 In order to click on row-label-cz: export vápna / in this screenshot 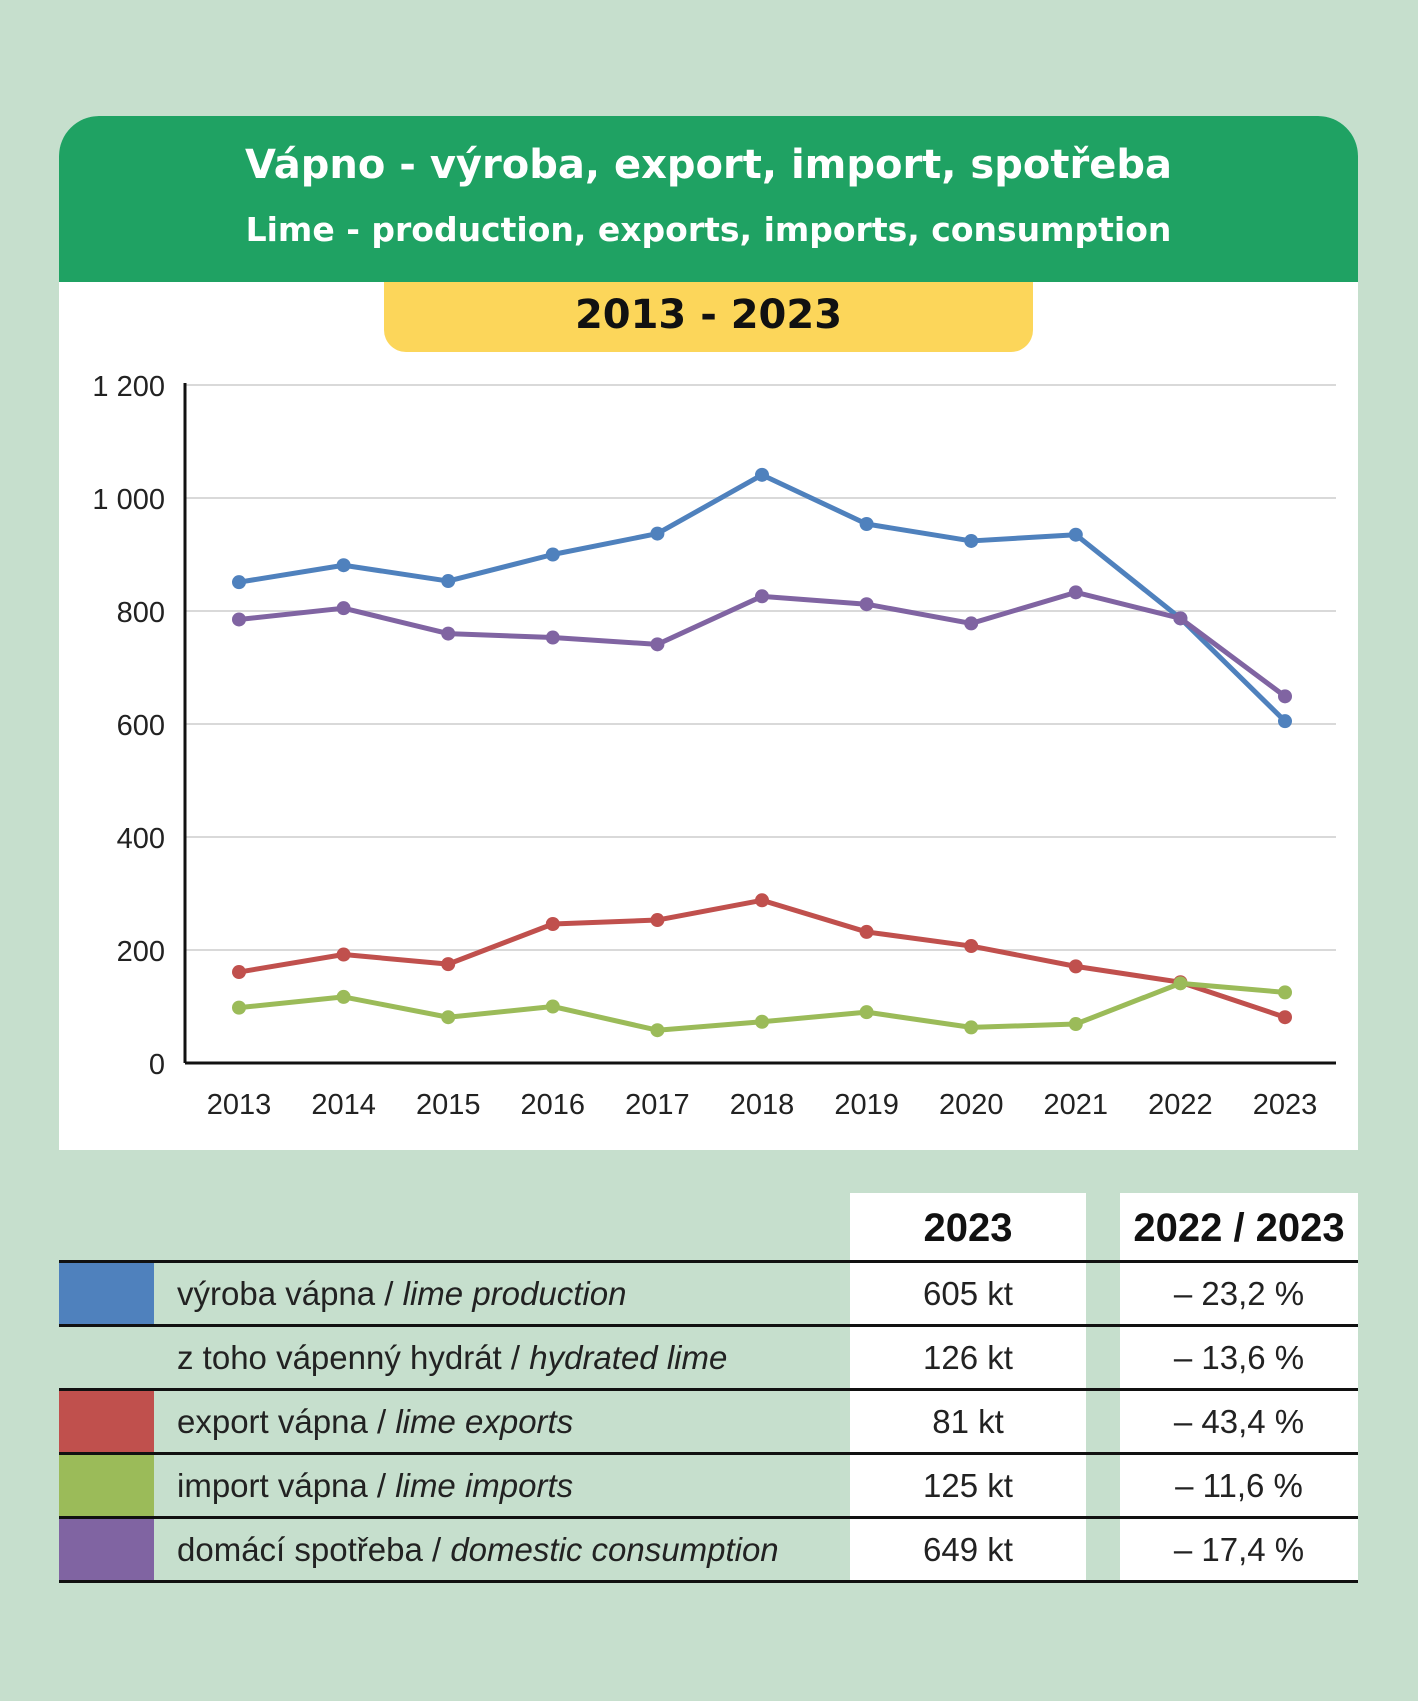, I will do `click(286, 1421)`.